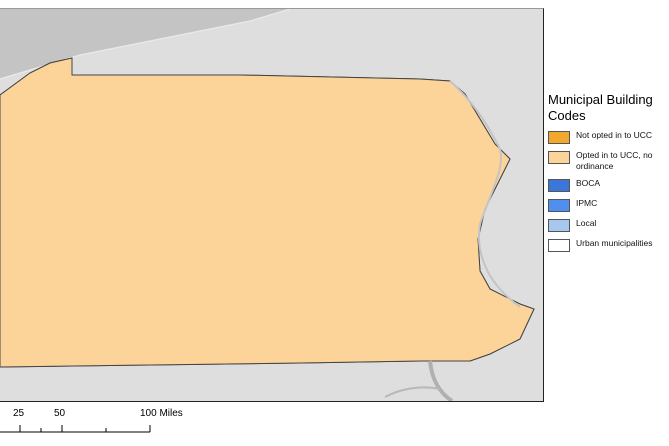 The image size is (669, 446). I want to click on delaware-river, so click(485, 194).